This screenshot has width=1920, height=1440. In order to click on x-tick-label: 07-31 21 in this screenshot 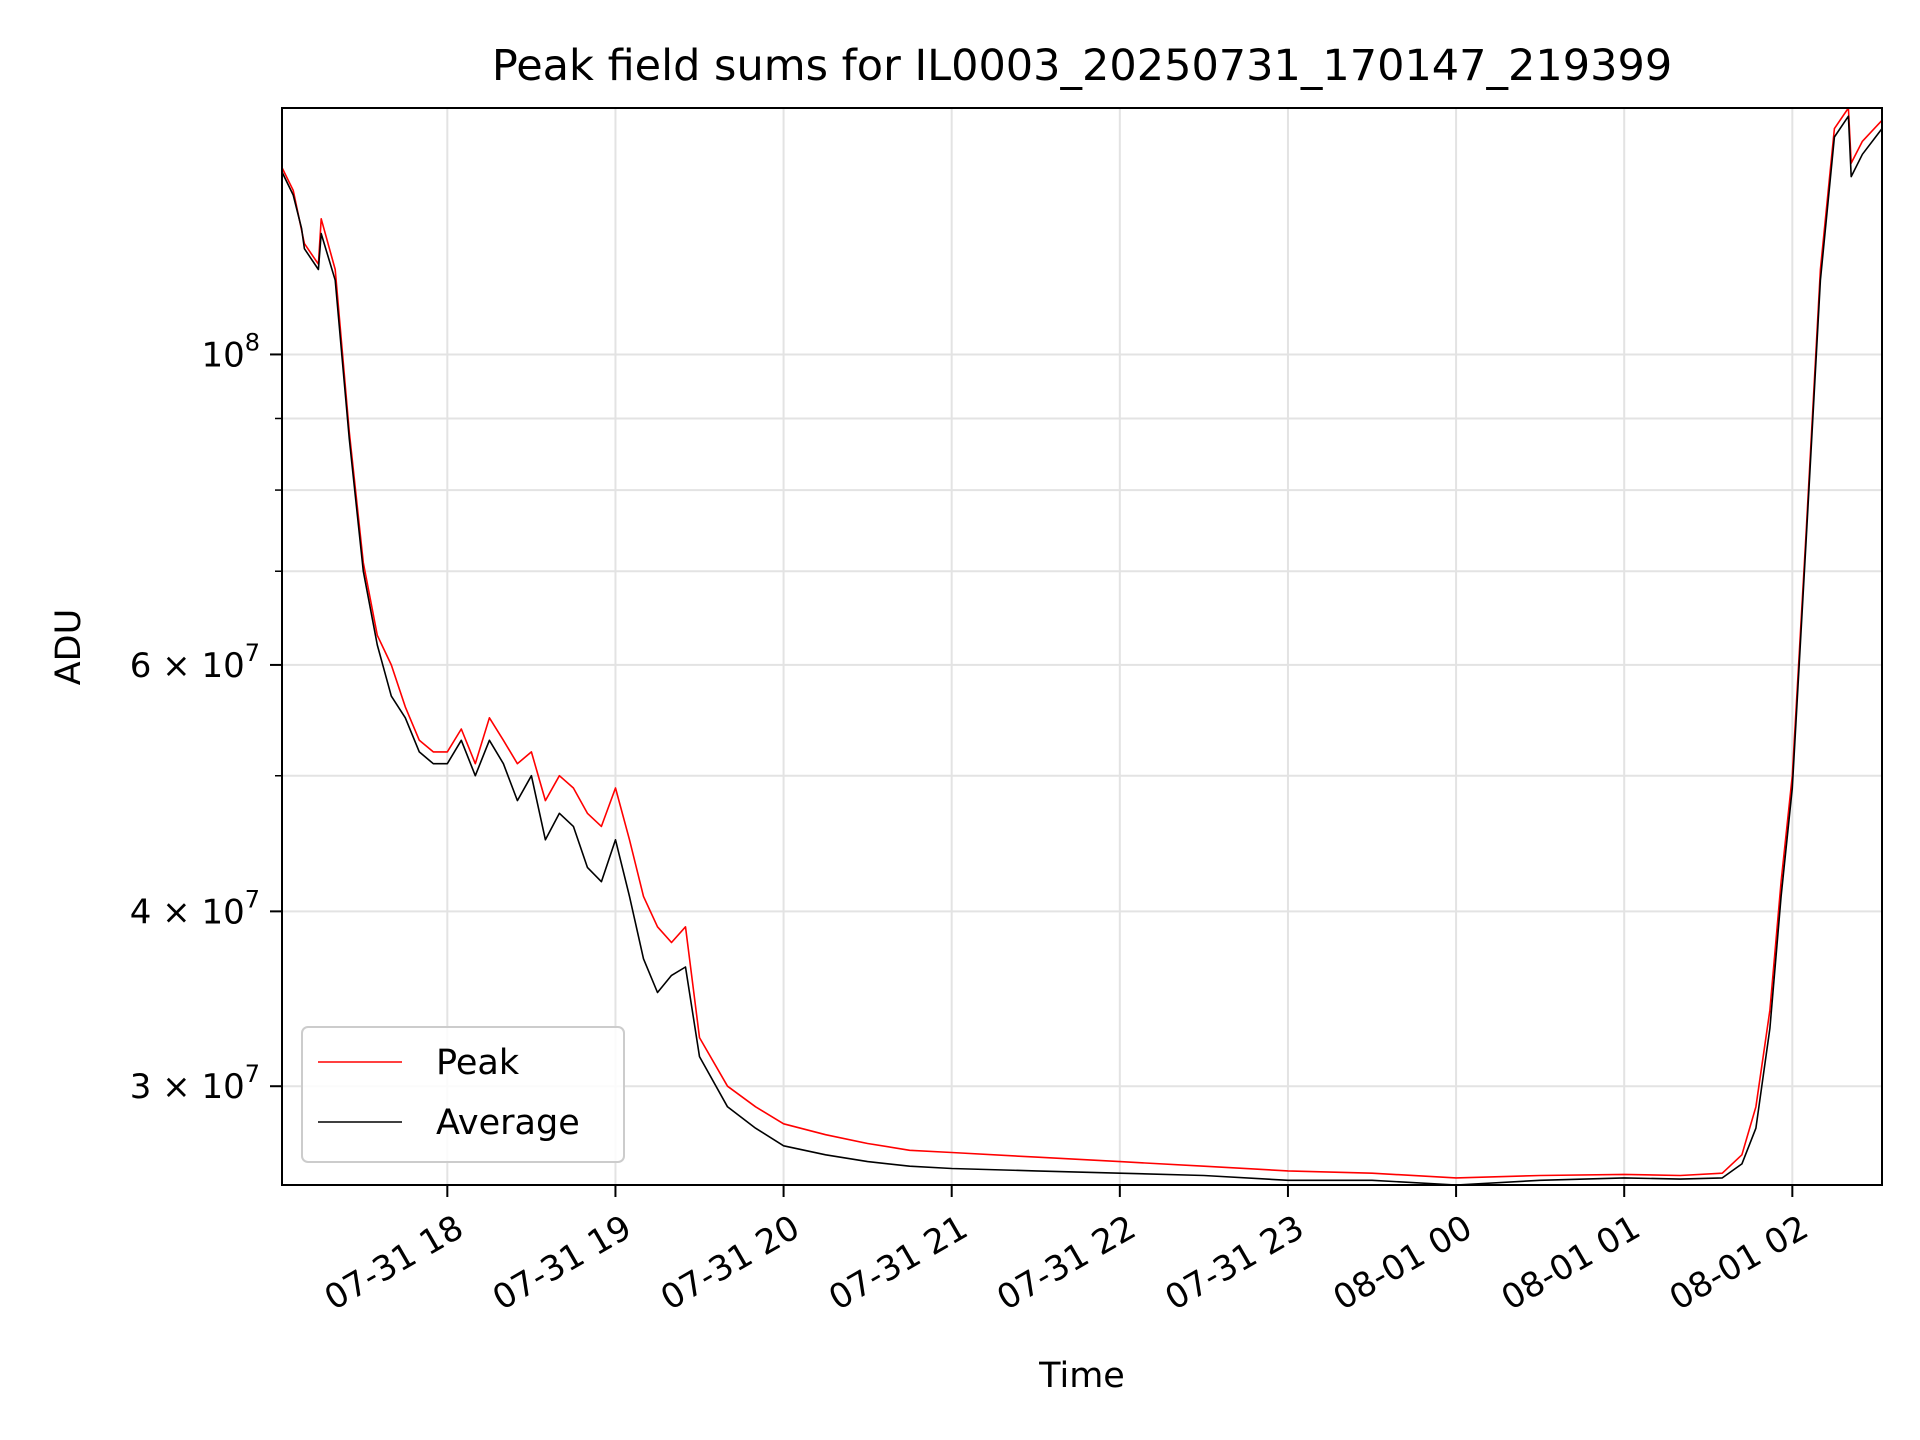, I will do `click(898, 1263)`.